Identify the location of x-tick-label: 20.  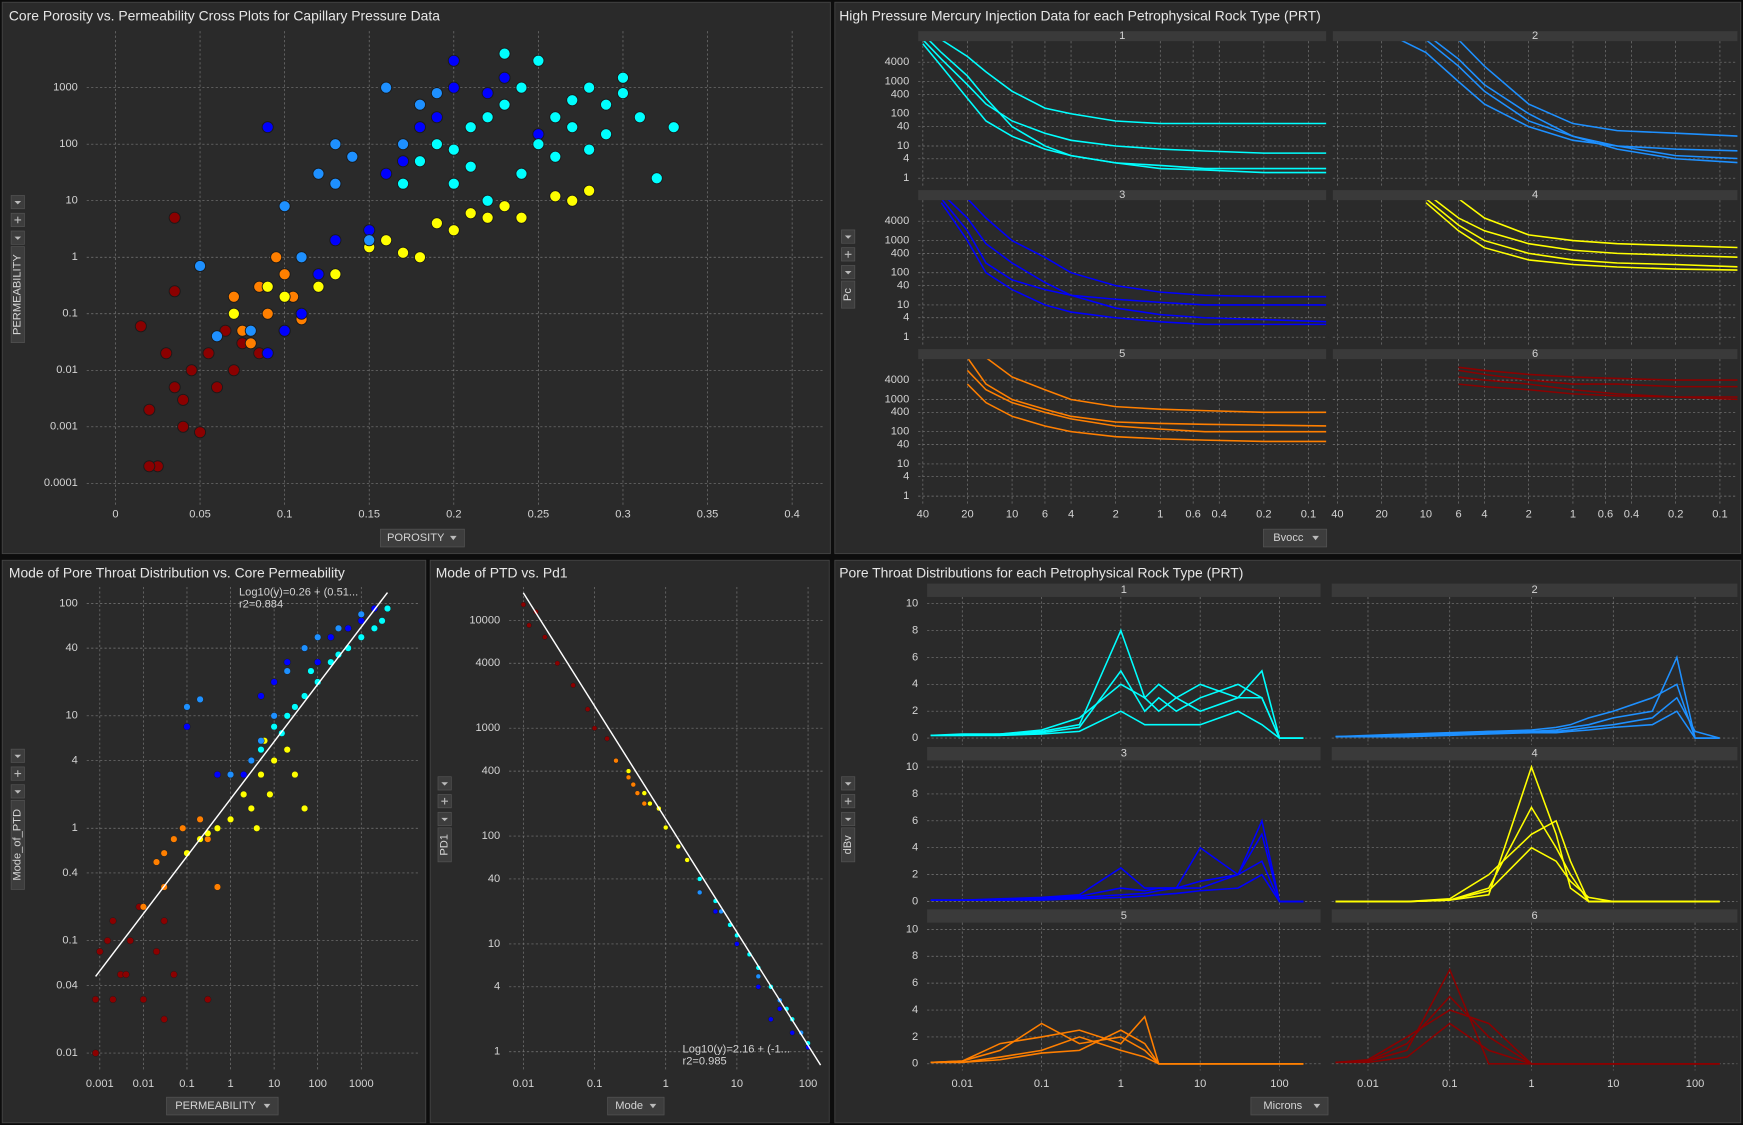
(967, 515).